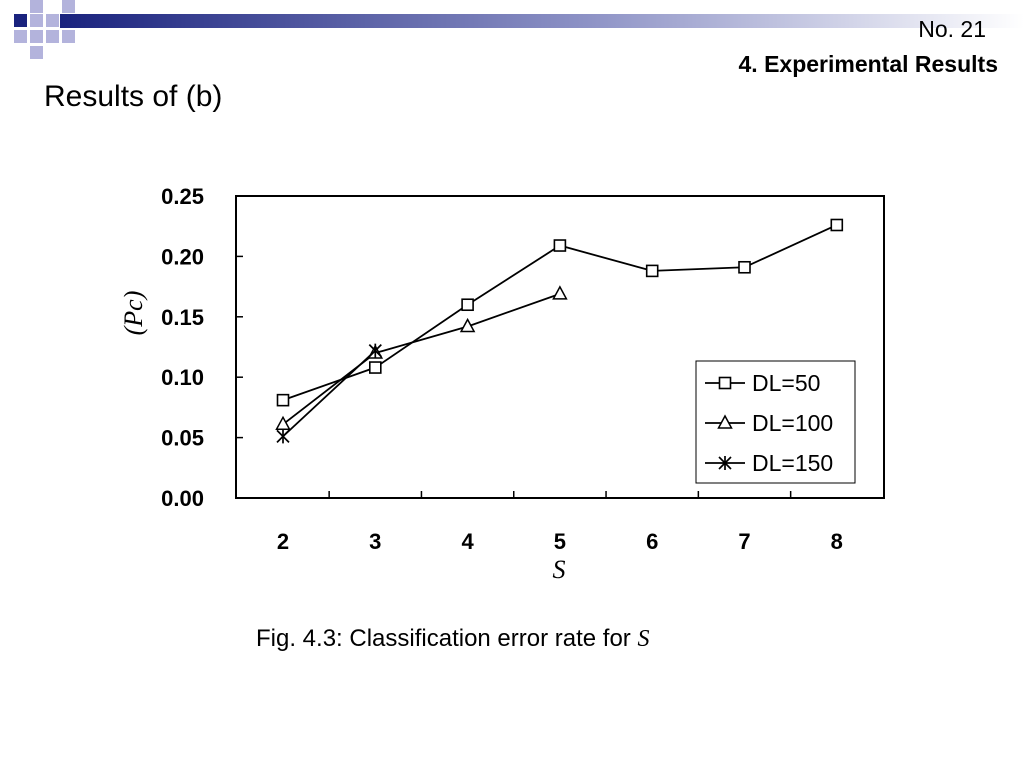 The image size is (1024, 768). What do you see at coordinates (182, 256) in the screenshot?
I see `y-tick-label: 0.20` at bounding box center [182, 256].